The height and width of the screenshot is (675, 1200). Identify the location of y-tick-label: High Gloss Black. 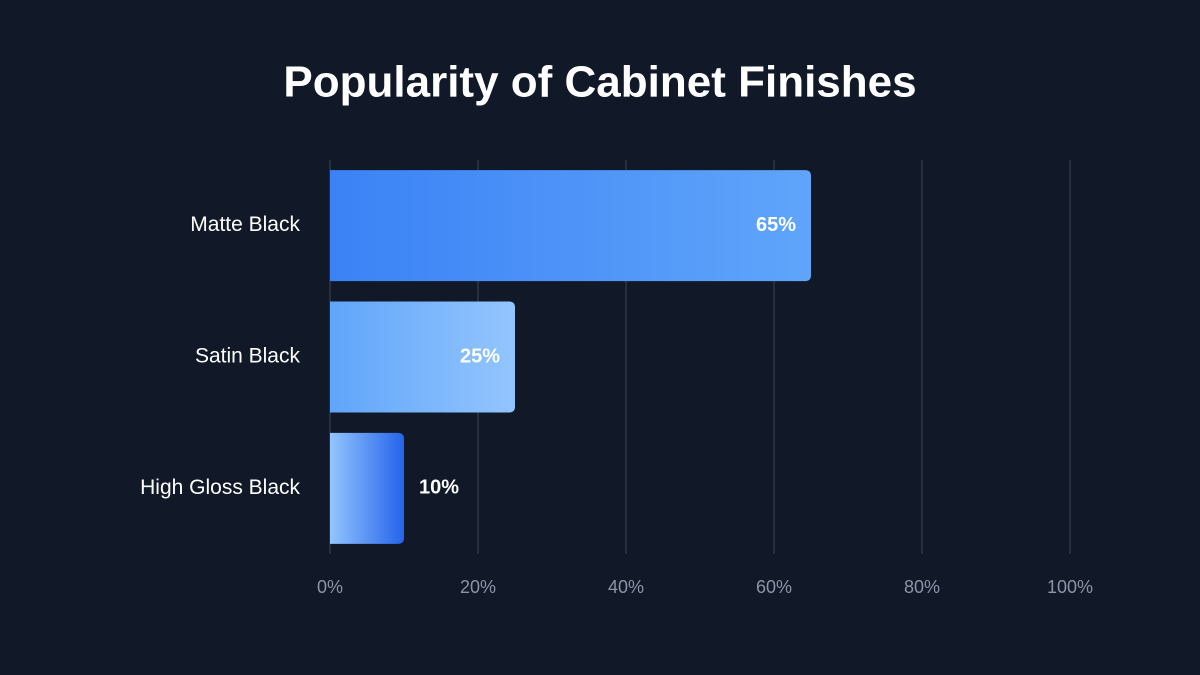
(220, 487).